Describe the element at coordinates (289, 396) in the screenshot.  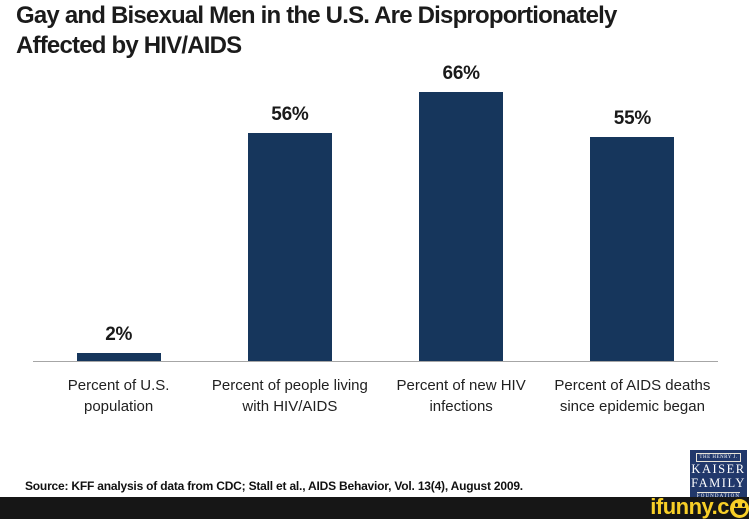
I see `category-label: Percent of people living with HIV/AIDS` at that location.